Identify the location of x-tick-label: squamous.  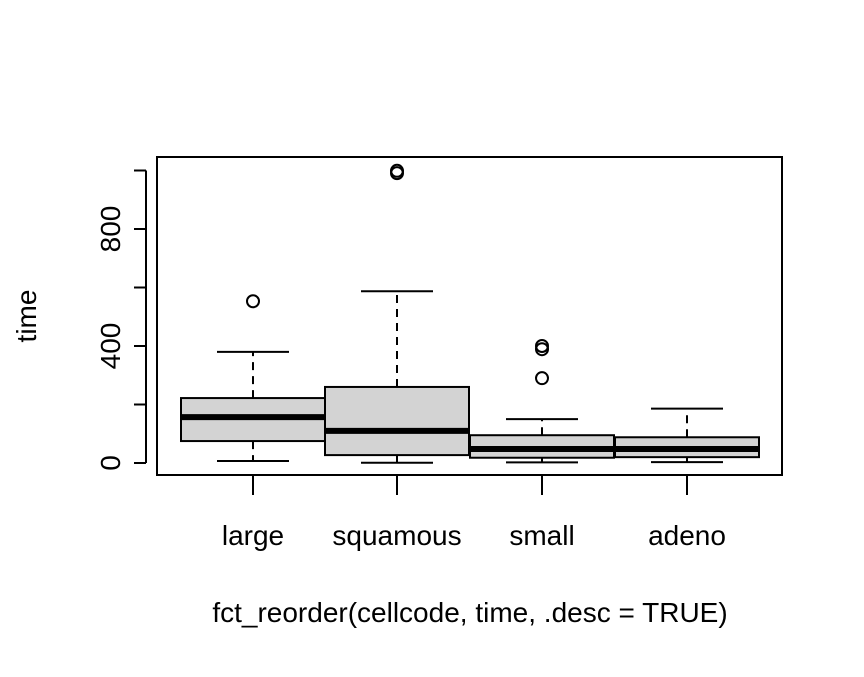
(396, 535).